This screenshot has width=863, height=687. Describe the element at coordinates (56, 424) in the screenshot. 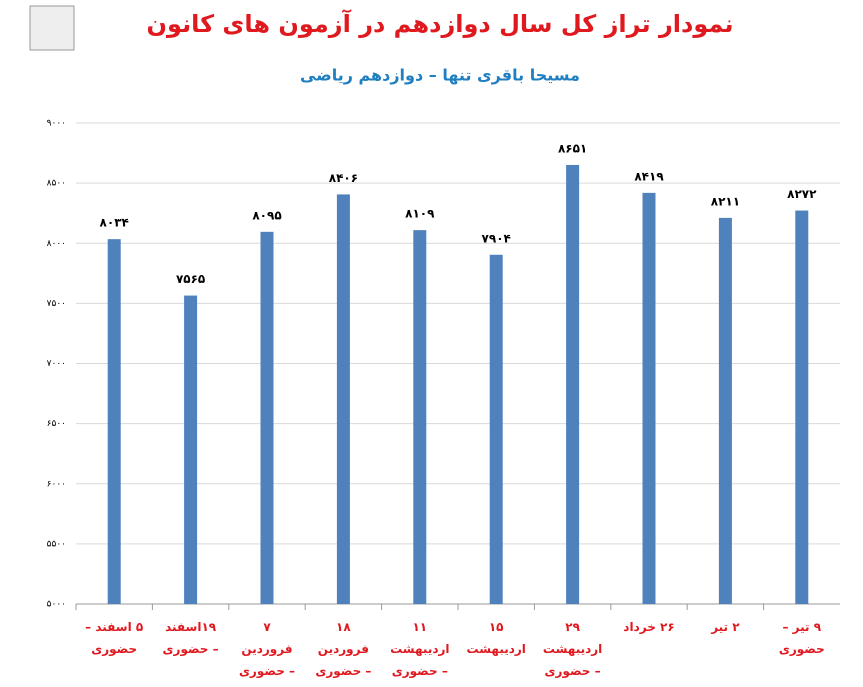

I see `y-tick-label: ۶۵۰۰` at that location.